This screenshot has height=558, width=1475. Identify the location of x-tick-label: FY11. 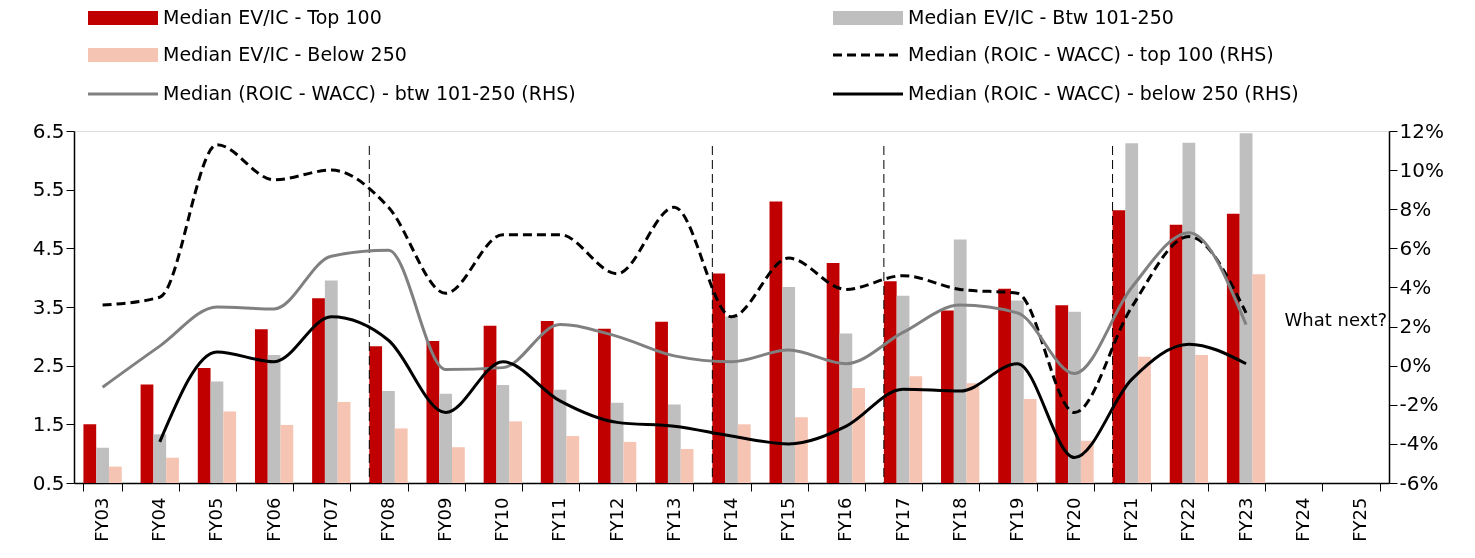
(559, 519).